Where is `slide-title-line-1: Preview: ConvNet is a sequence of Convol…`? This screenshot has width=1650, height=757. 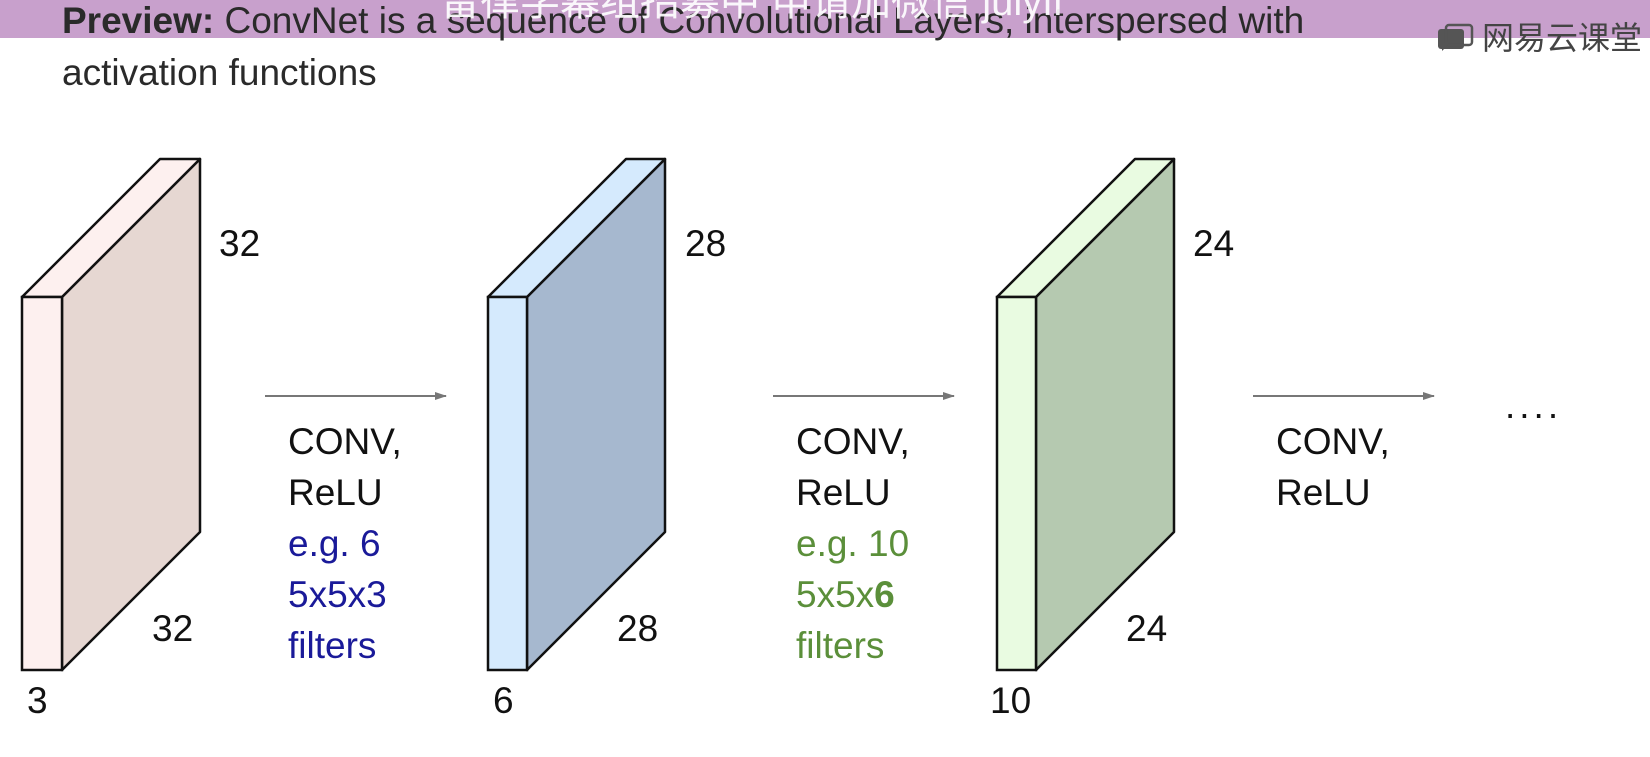 slide-title-line-1: Preview: ConvNet is a sequence of Convol… is located at coordinates (683, 20).